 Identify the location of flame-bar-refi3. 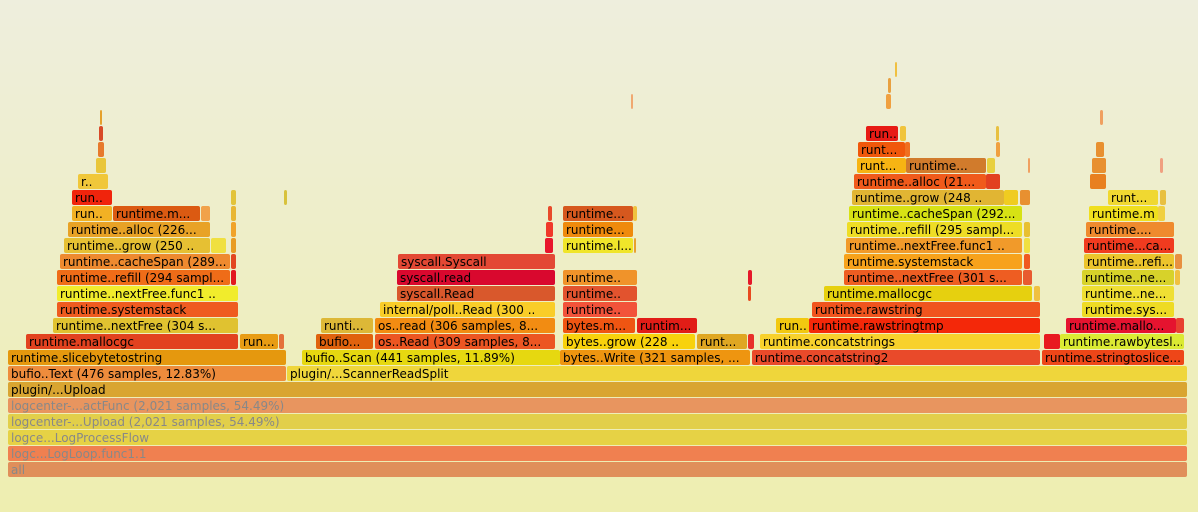
(1129, 261).